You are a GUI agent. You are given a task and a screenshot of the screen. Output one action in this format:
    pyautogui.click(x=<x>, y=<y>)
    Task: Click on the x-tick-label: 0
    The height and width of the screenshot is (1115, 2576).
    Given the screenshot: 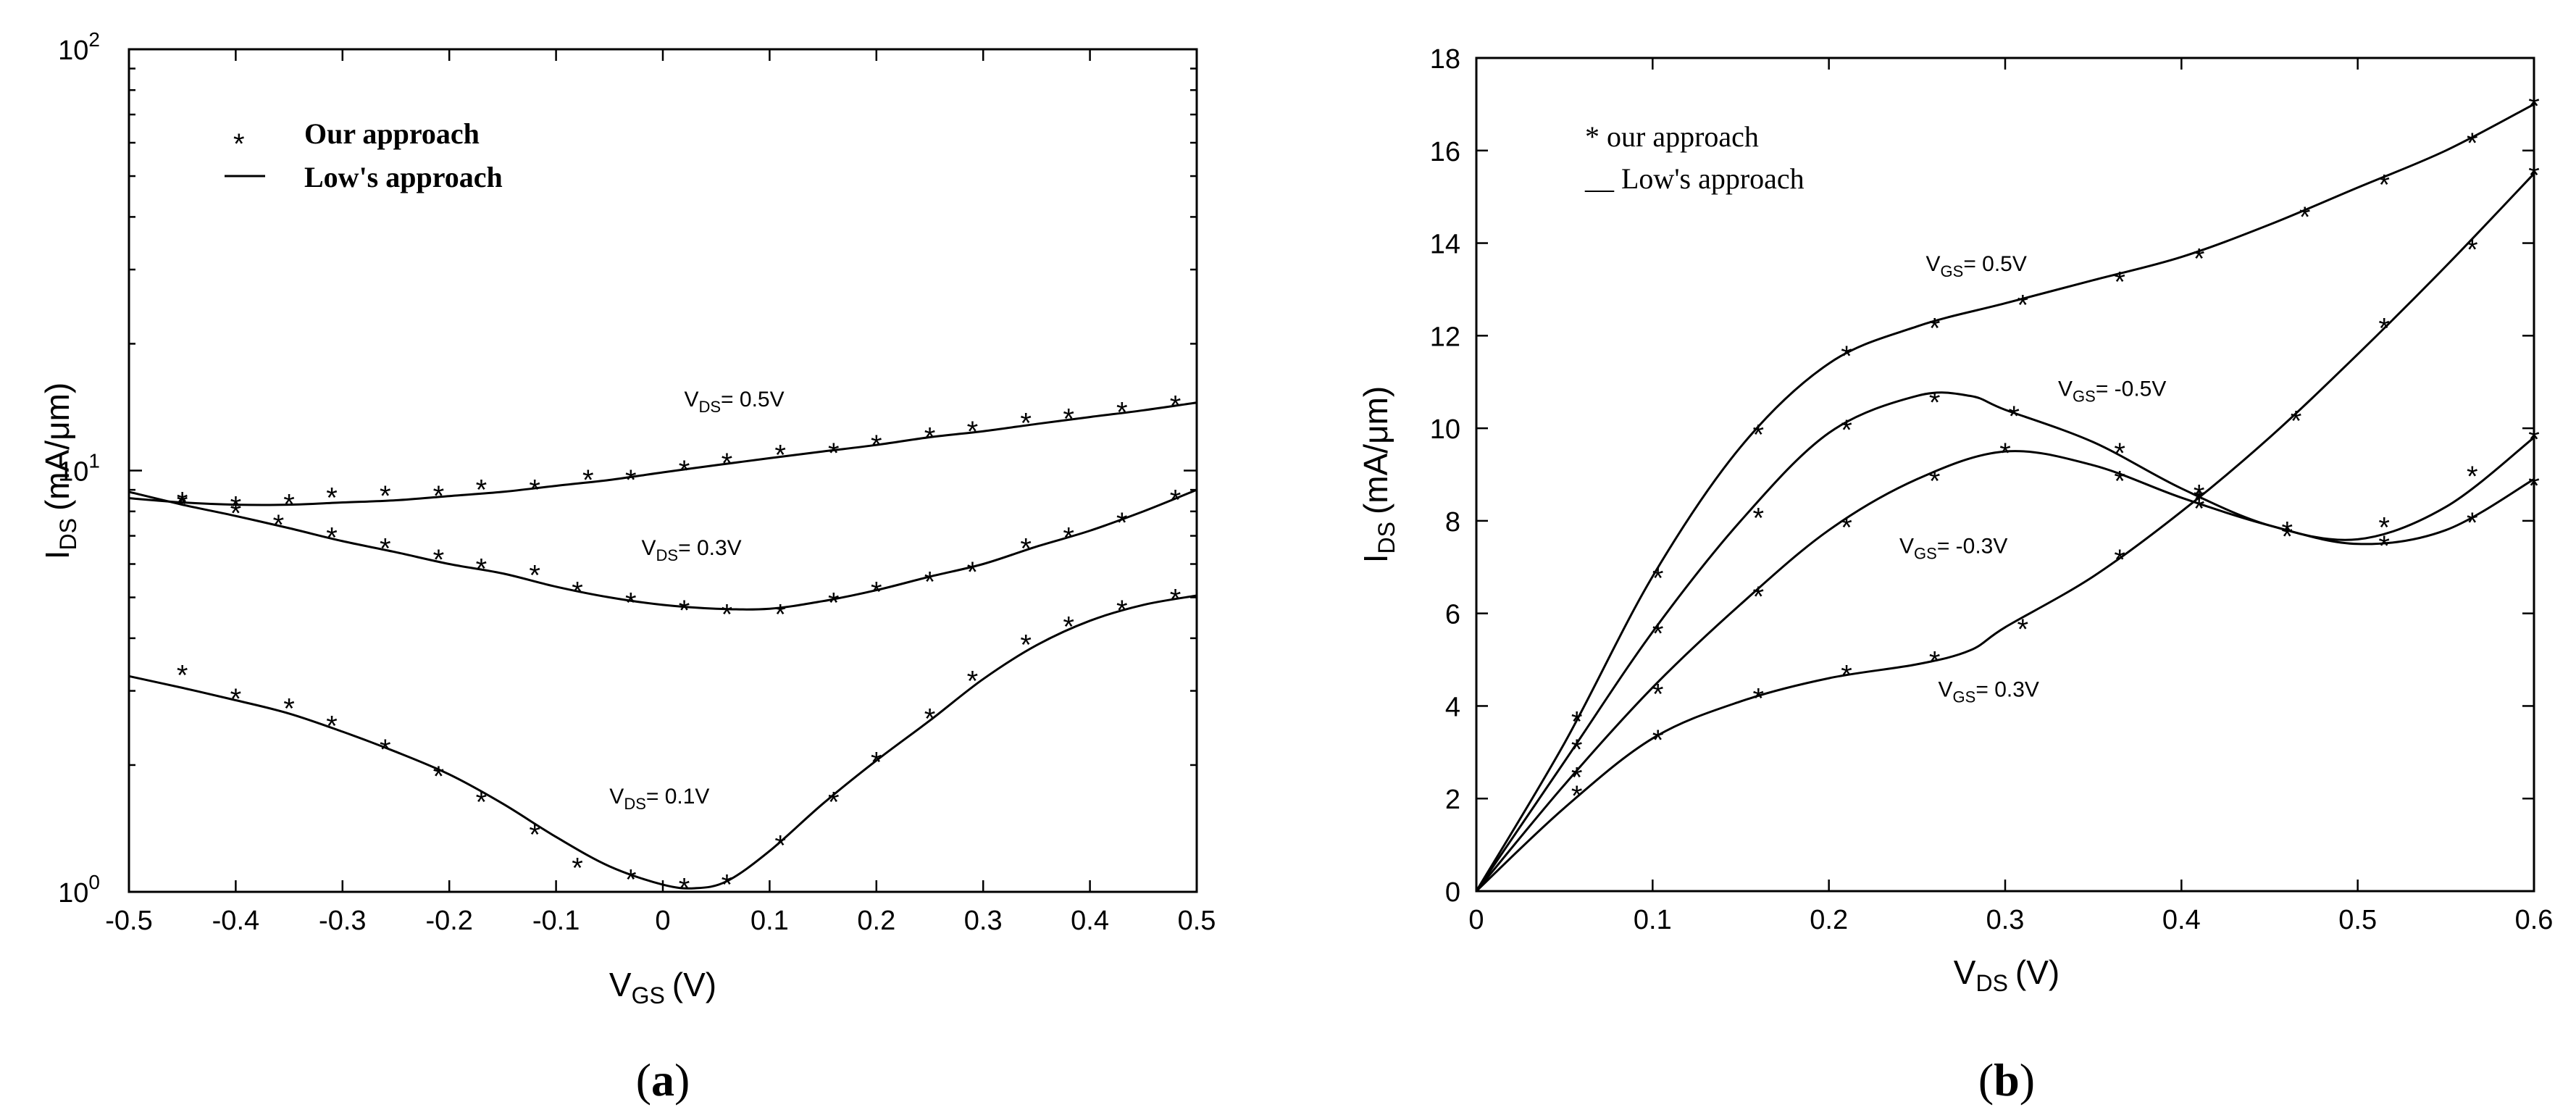 What is the action you would take?
    pyautogui.click(x=662, y=921)
    